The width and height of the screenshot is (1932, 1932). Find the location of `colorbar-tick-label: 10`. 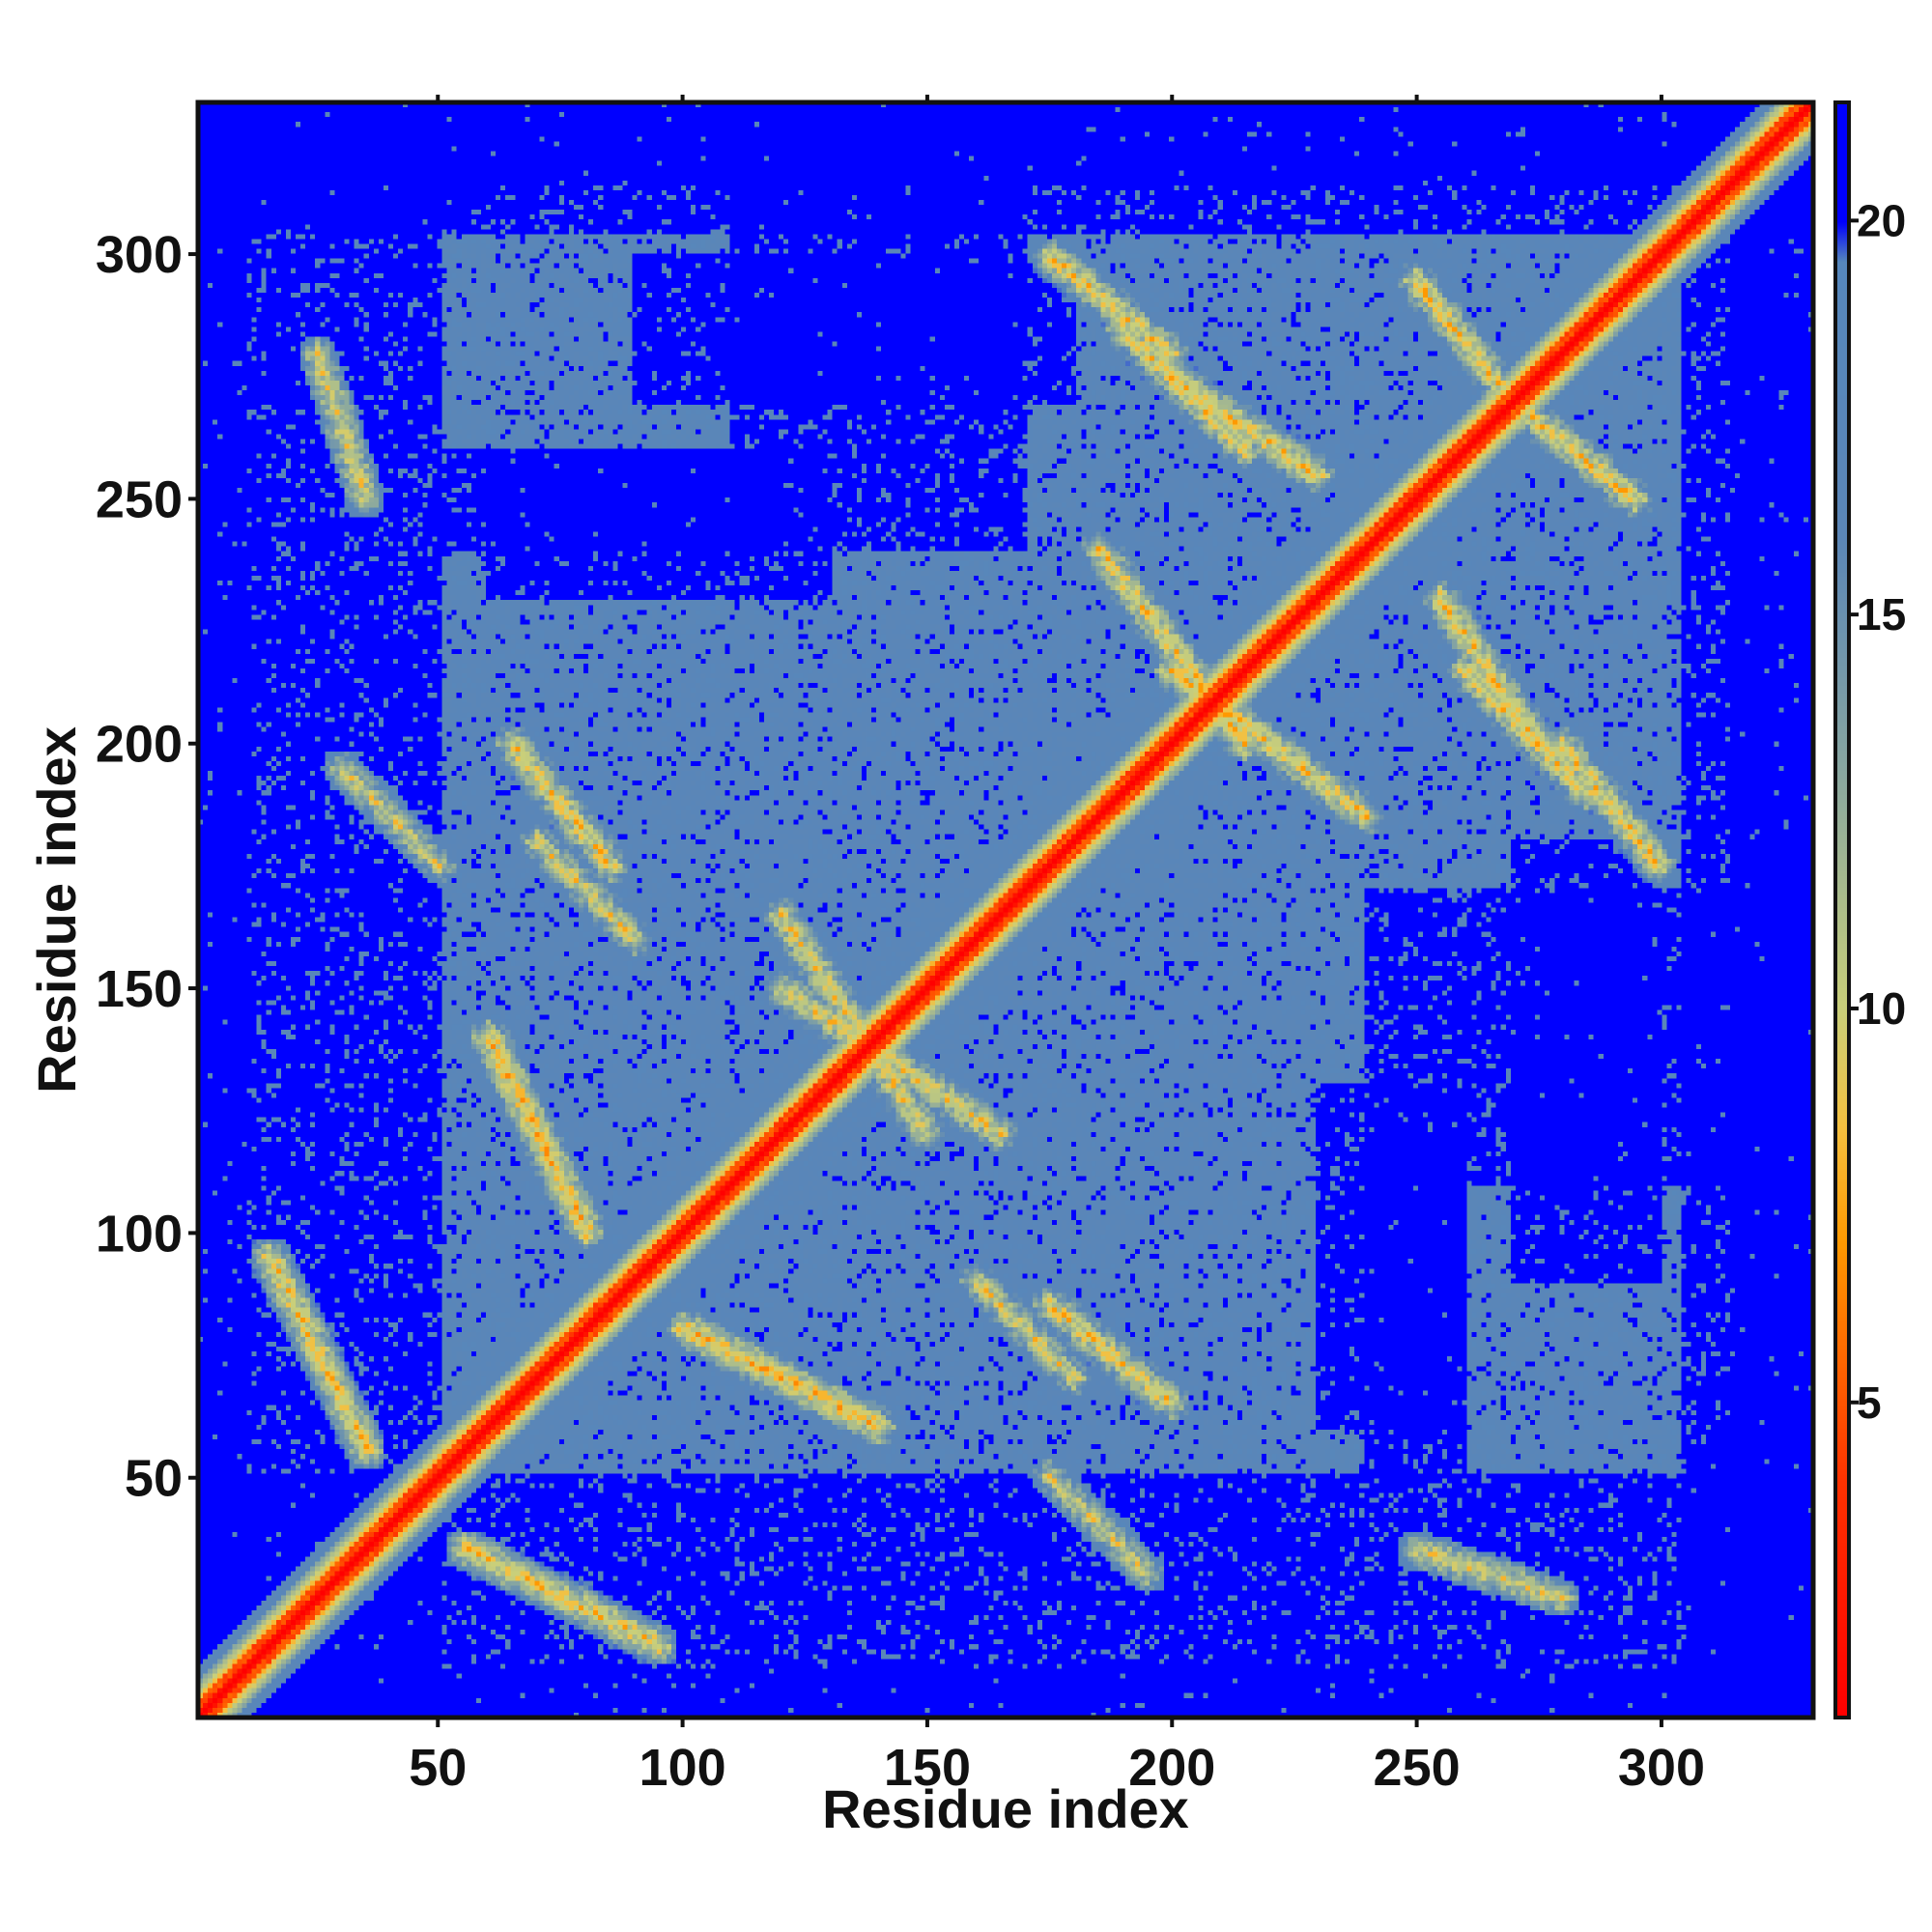

colorbar-tick-label: 10 is located at coordinates (1881, 1008).